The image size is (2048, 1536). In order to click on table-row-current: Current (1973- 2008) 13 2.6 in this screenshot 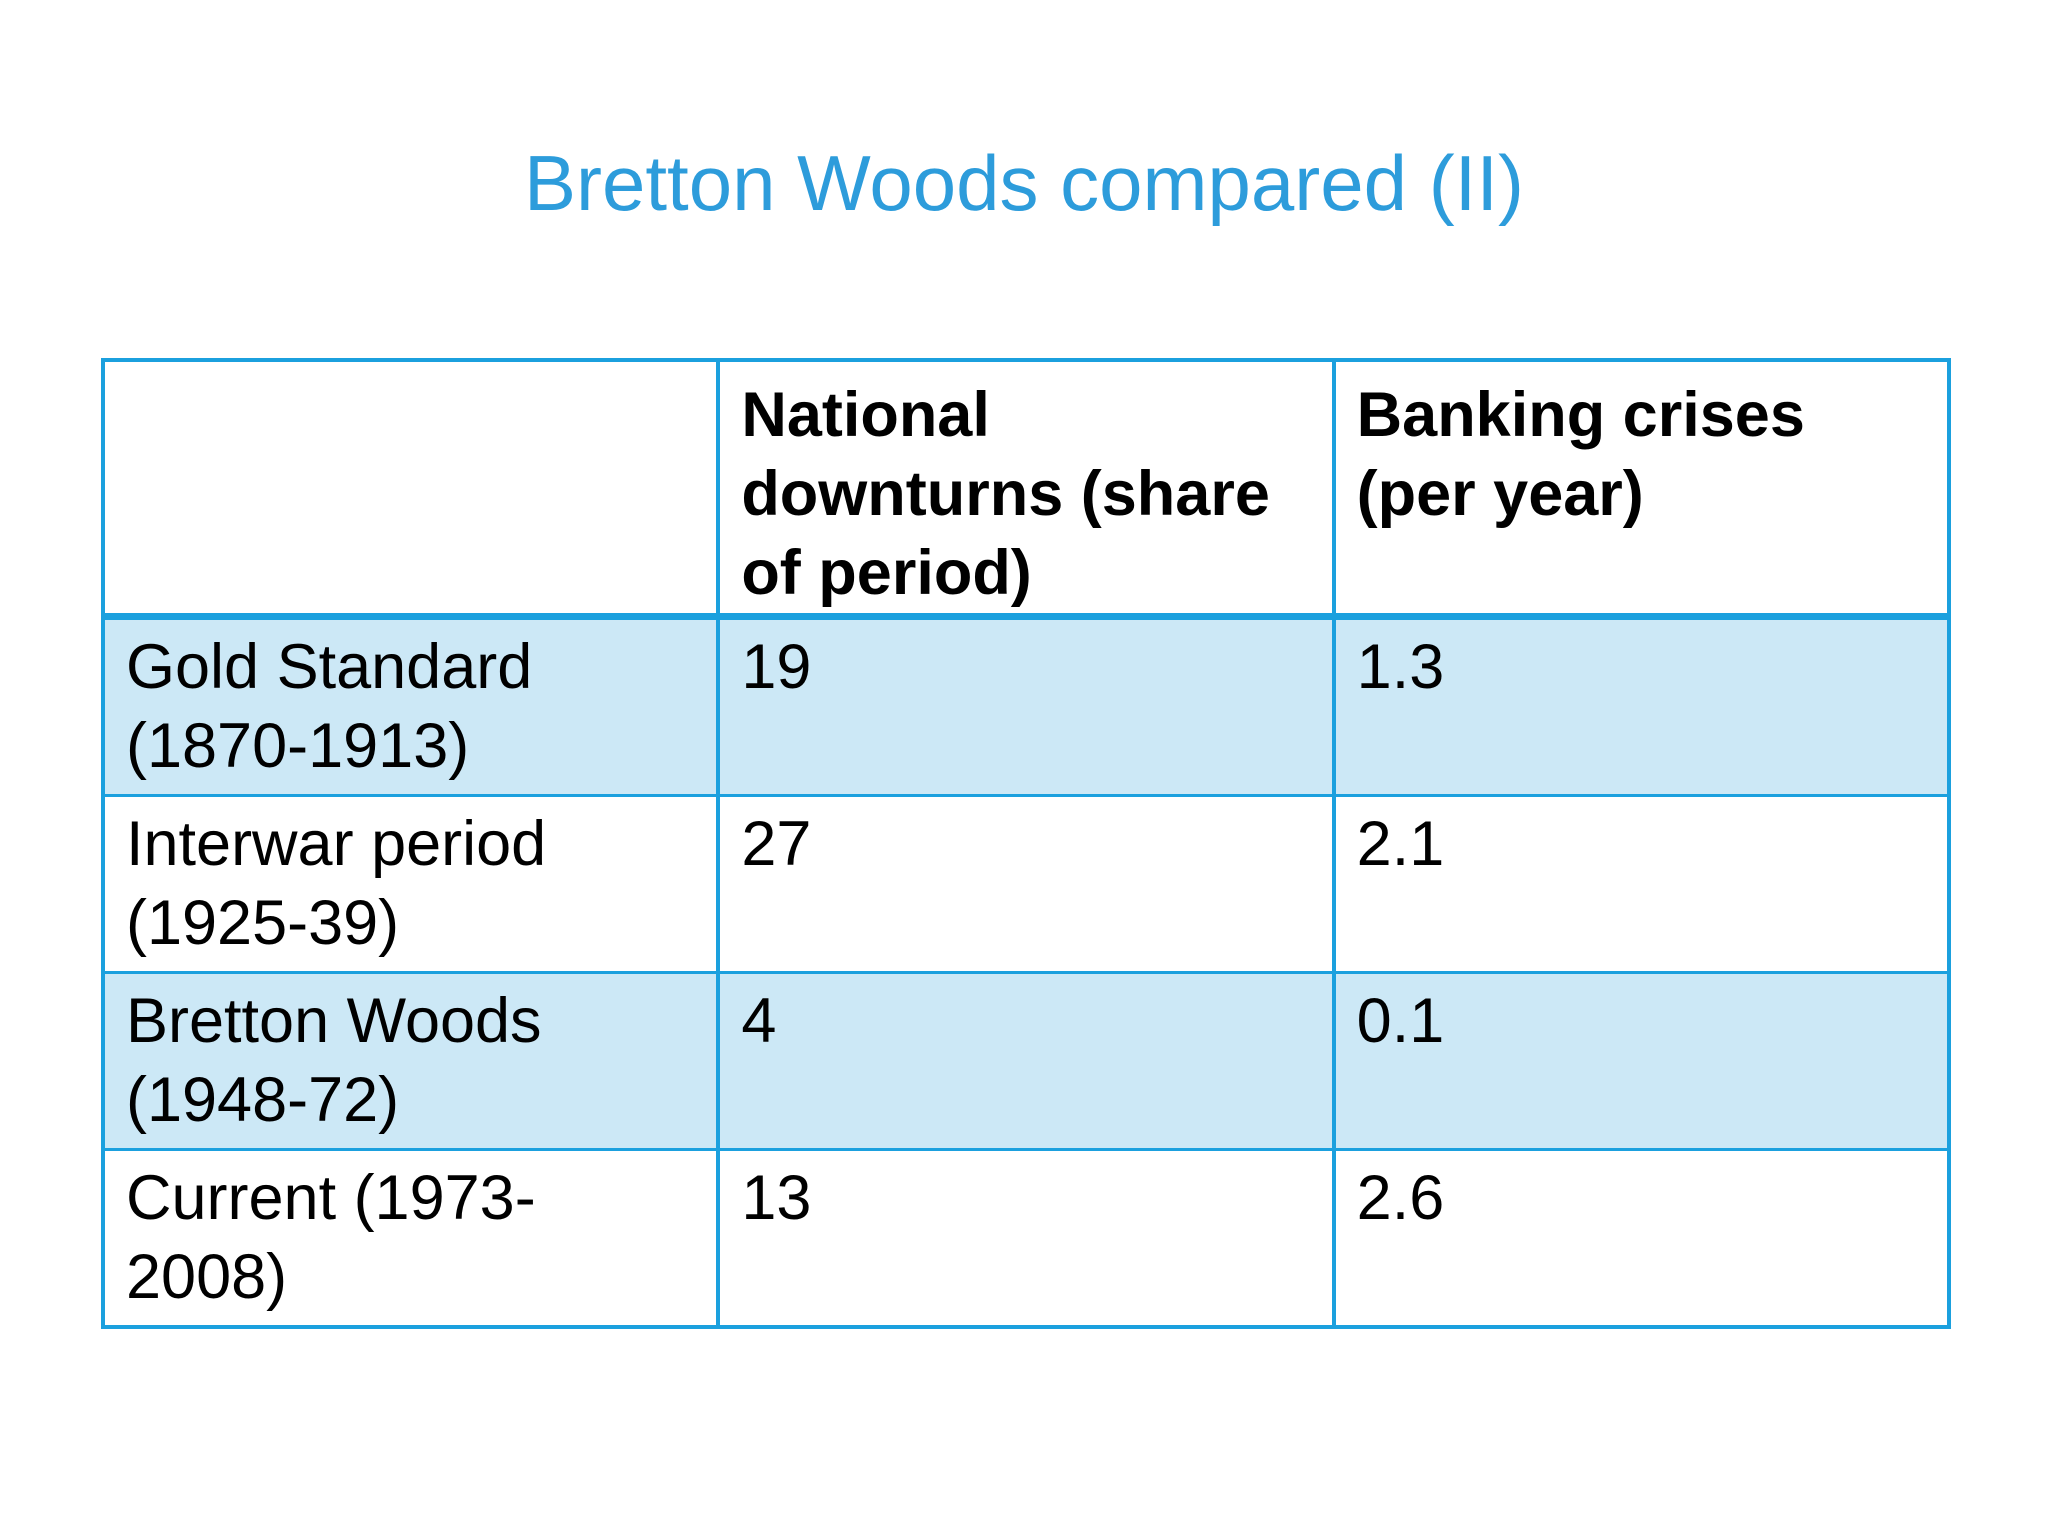, I will do `click(1026, 1238)`.